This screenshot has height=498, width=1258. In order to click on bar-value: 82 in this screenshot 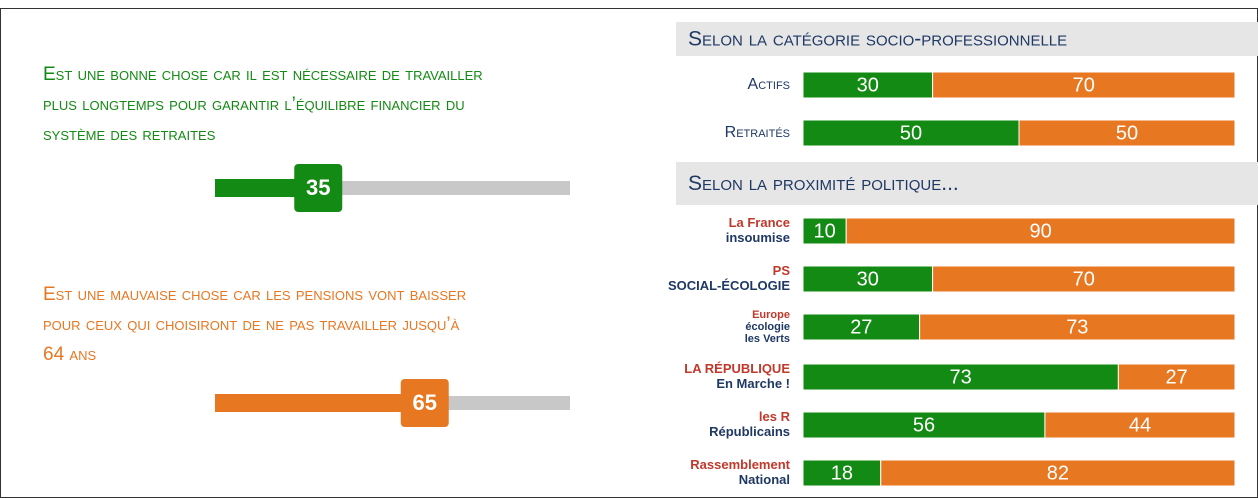, I will do `click(1058, 473)`.